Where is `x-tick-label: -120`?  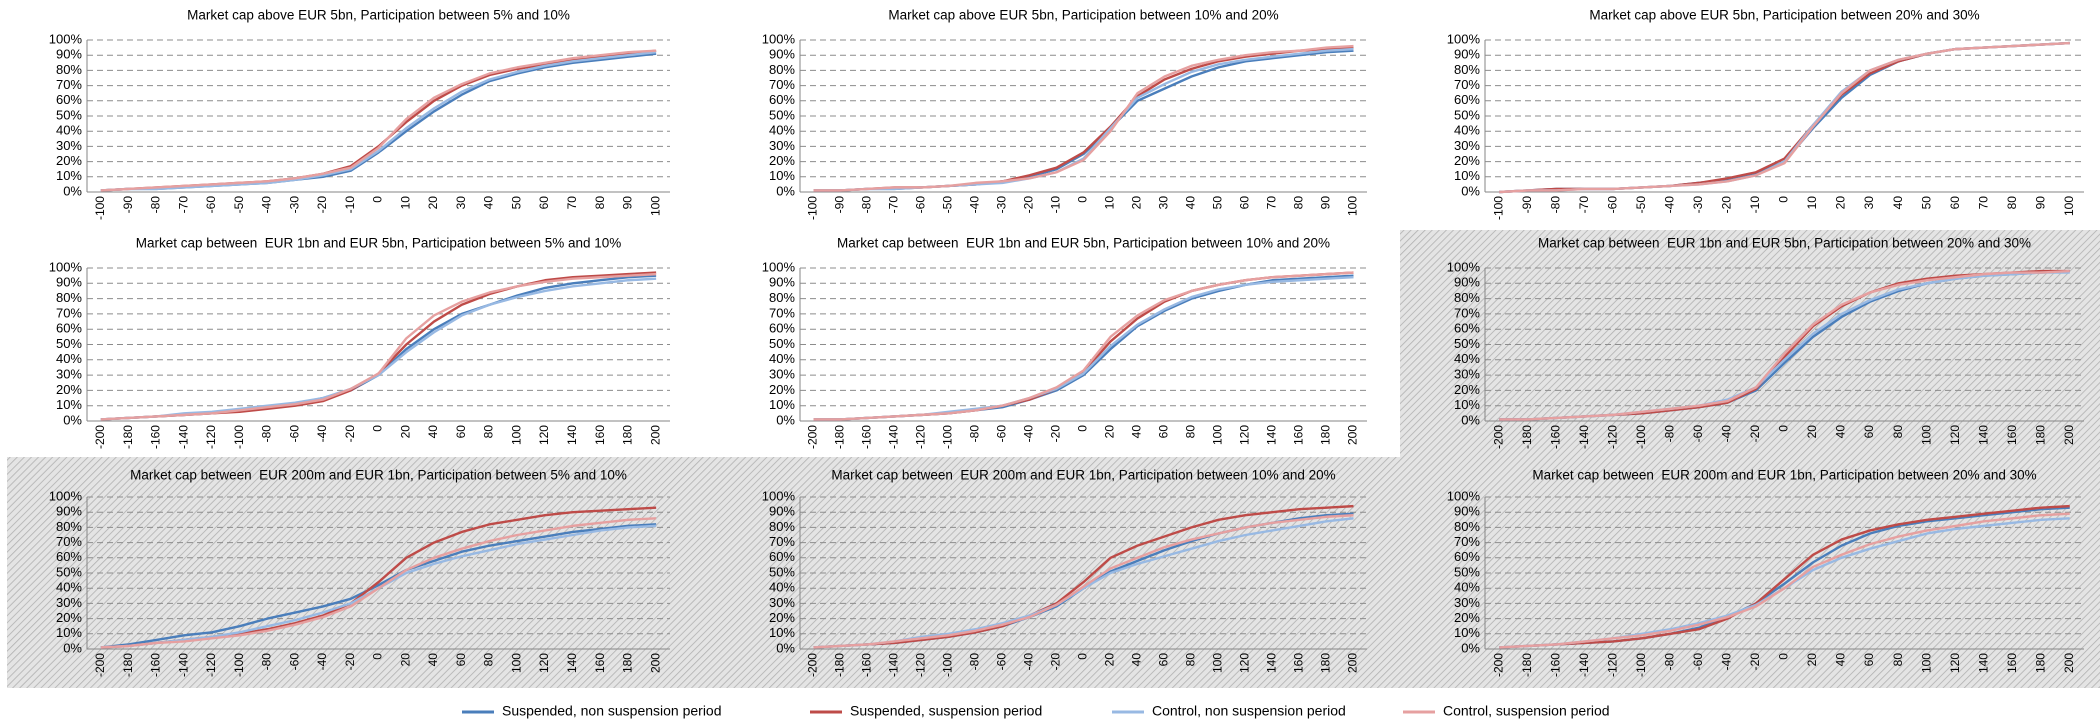 x-tick-label: -120 is located at coordinates (211, 437).